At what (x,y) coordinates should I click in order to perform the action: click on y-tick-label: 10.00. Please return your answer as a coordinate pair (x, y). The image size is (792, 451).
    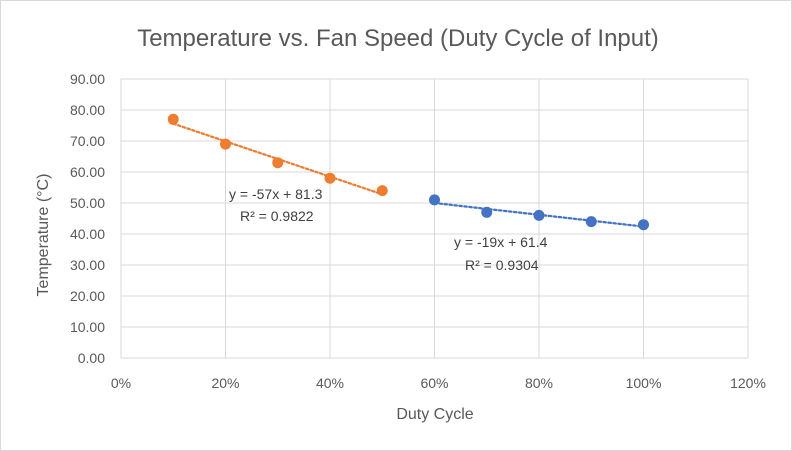
    Looking at the image, I should click on (87, 327).